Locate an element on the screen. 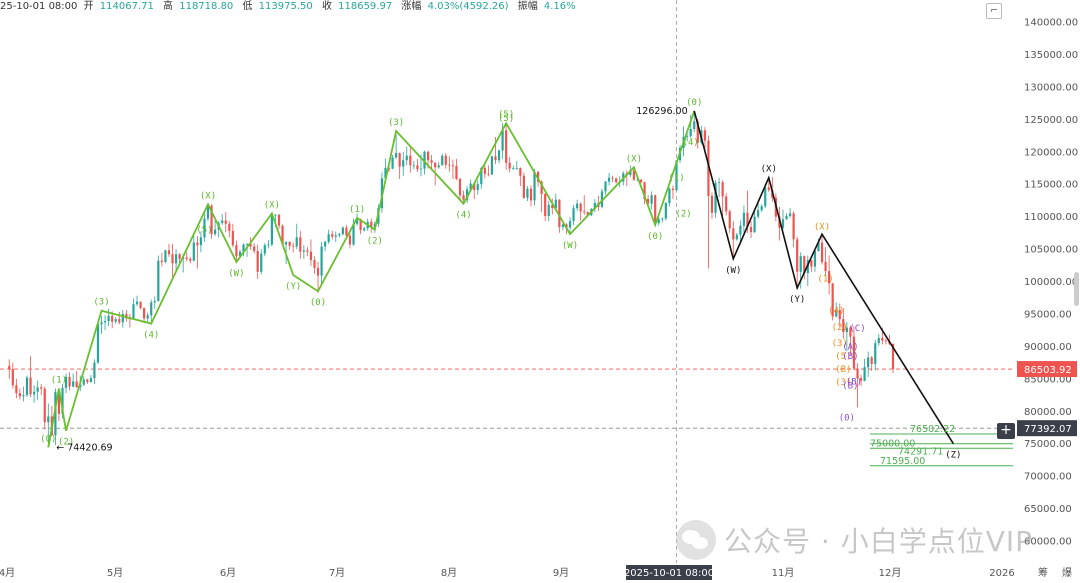  time-axis: 4月 5月 6月 7月 8月 9月 2025-10-01 08:00 11月 12月 2026 筹 爆 is located at coordinates (536, 572).